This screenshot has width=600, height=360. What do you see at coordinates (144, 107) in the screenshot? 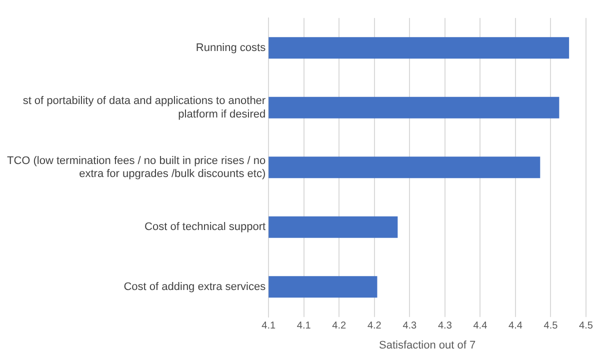
I see `y-tick-label: st of portability of data and applications to another platform if desired` at bounding box center [144, 107].